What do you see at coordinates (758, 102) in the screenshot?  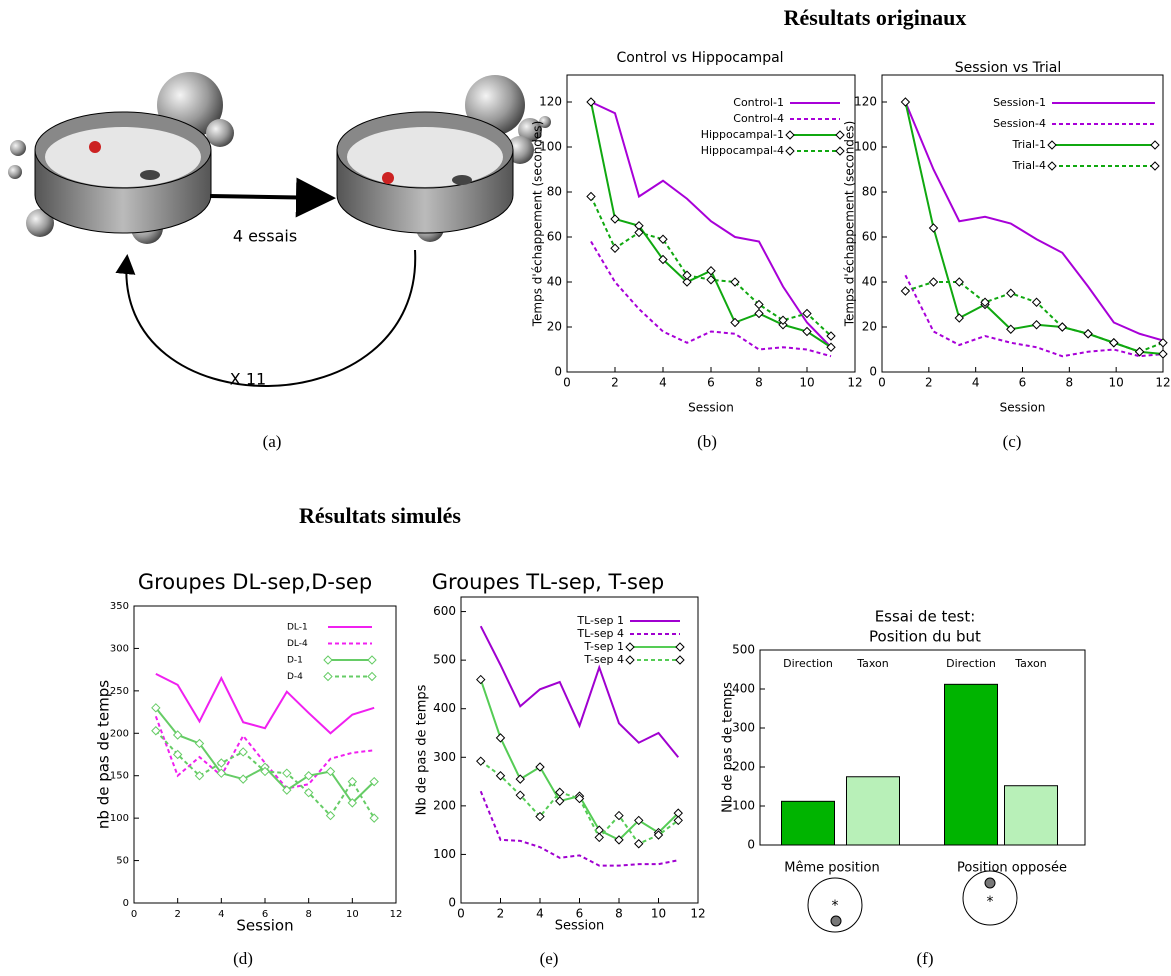 I see `legend-label: Control-1` at bounding box center [758, 102].